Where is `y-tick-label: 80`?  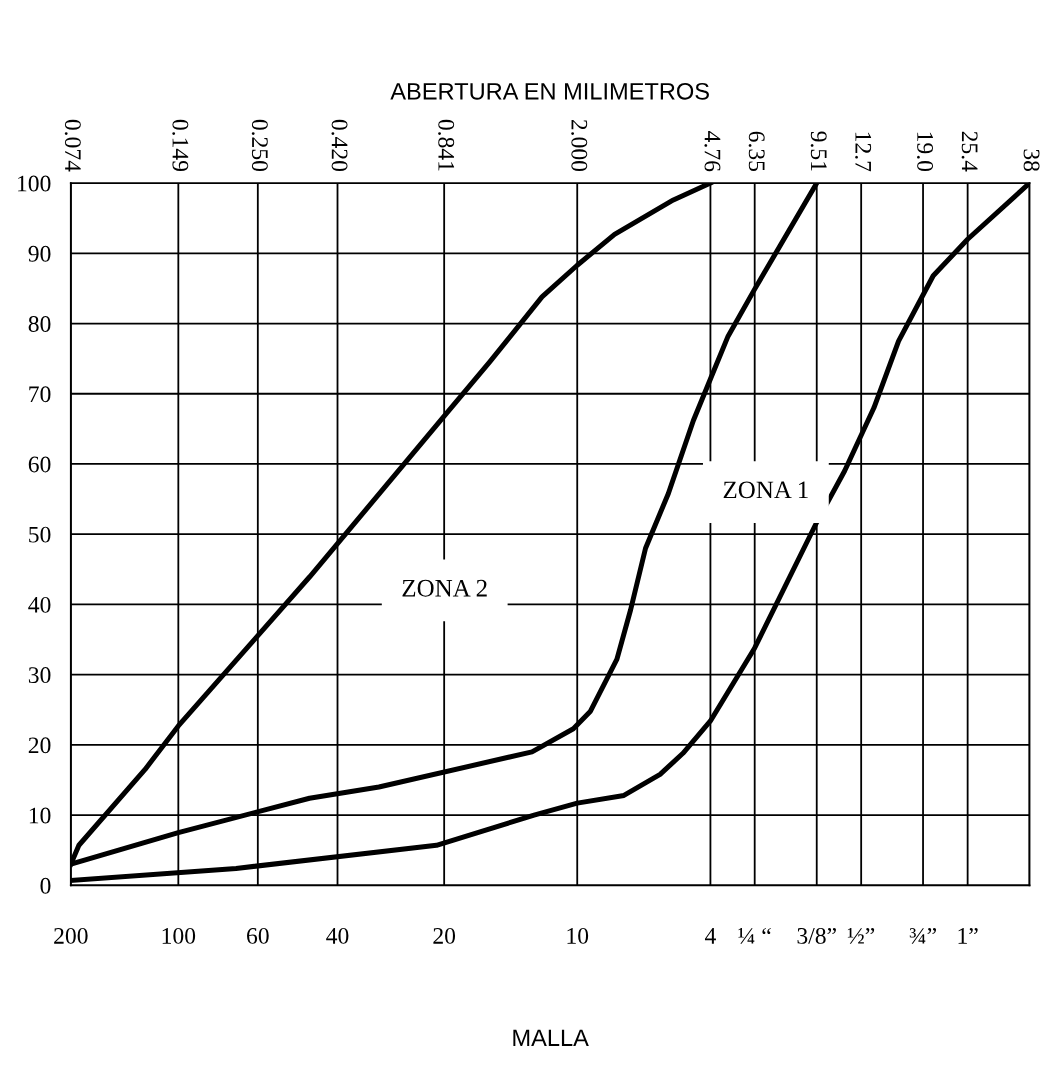 y-tick-label: 80 is located at coordinates (39, 324).